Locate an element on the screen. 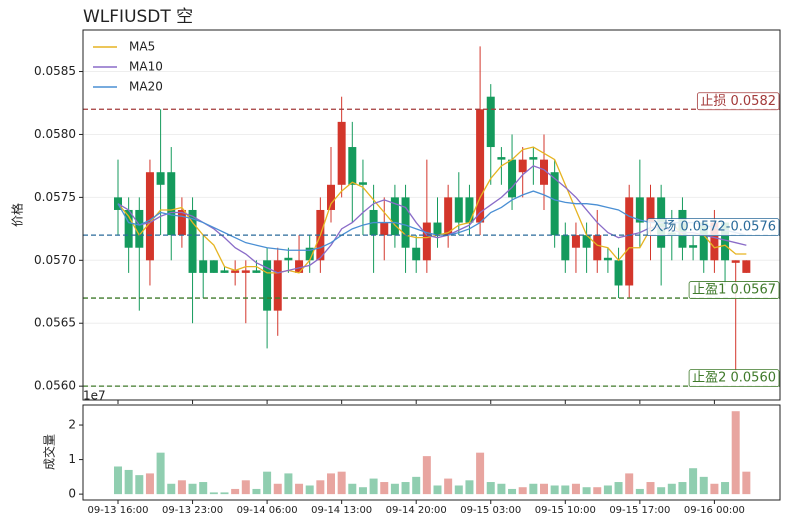  x-tick-label: 09-15 03:00 is located at coordinates (490, 510).